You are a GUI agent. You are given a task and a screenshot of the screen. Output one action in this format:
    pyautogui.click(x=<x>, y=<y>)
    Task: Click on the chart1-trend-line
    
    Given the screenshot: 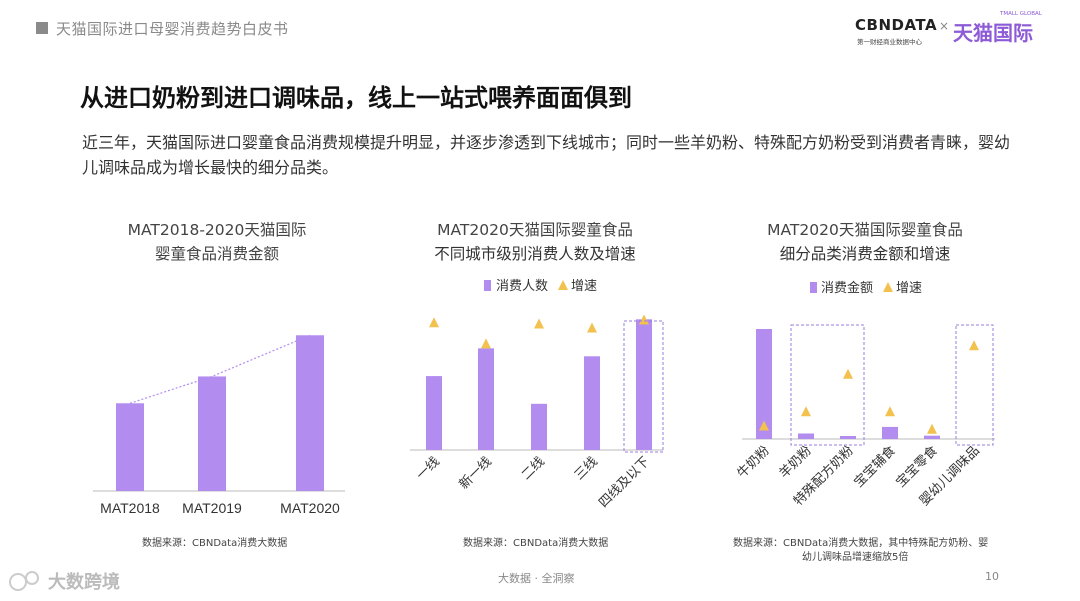 What is the action you would take?
    pyautogui.click(x=220, y=369)
    